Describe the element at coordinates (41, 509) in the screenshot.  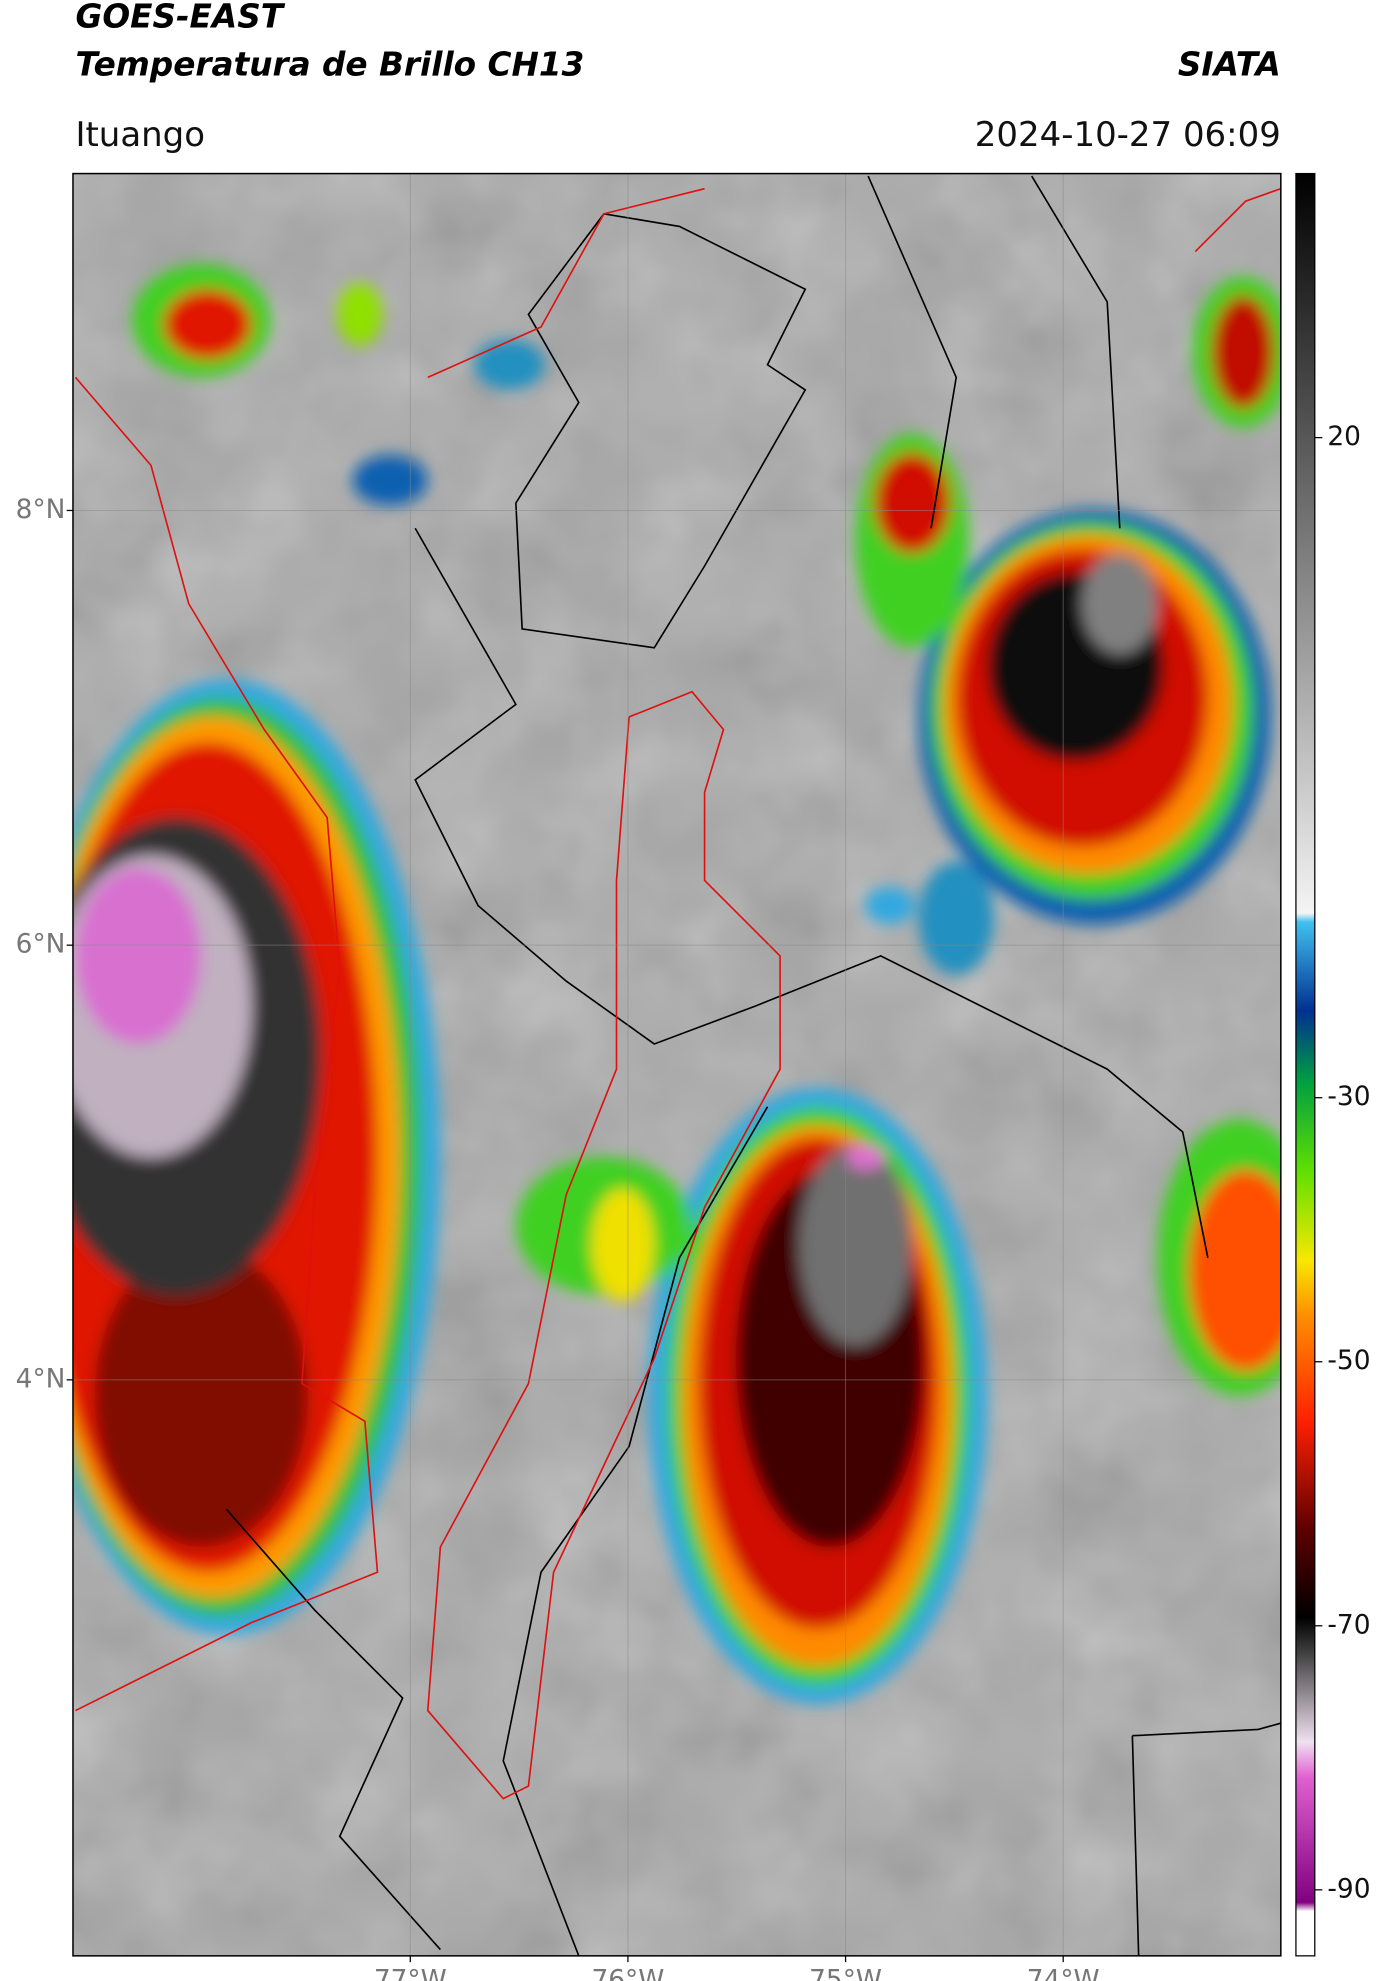
I see `y-tick-label: 8°N` at that location.